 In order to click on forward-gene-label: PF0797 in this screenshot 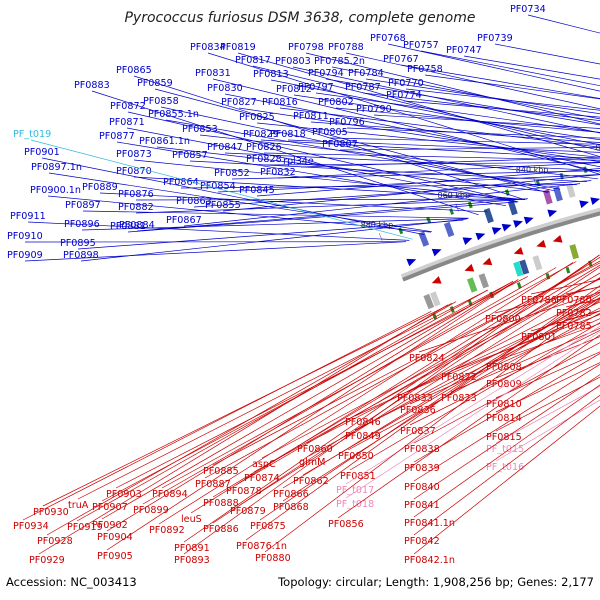, I will do `click(316, 87)`.